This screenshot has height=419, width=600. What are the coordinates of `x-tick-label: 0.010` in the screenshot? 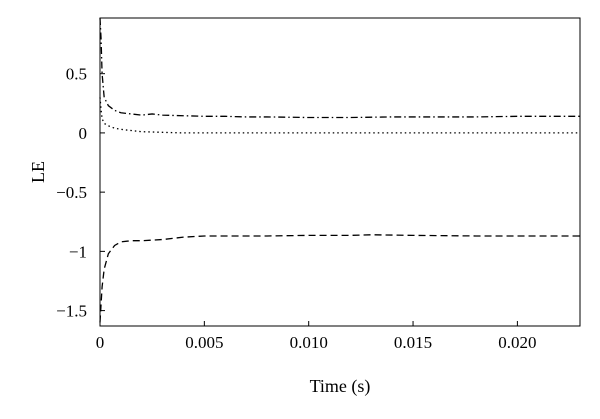 It's located at (309, 342).